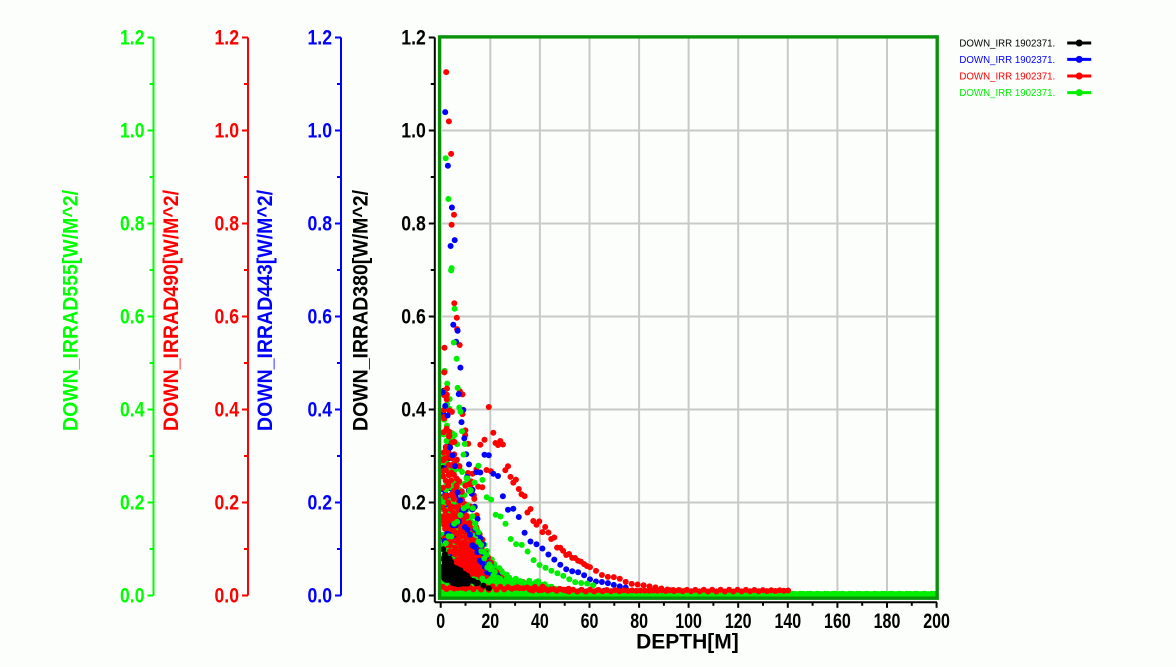  I want to click on svg-text: 120, so click(738, 621).